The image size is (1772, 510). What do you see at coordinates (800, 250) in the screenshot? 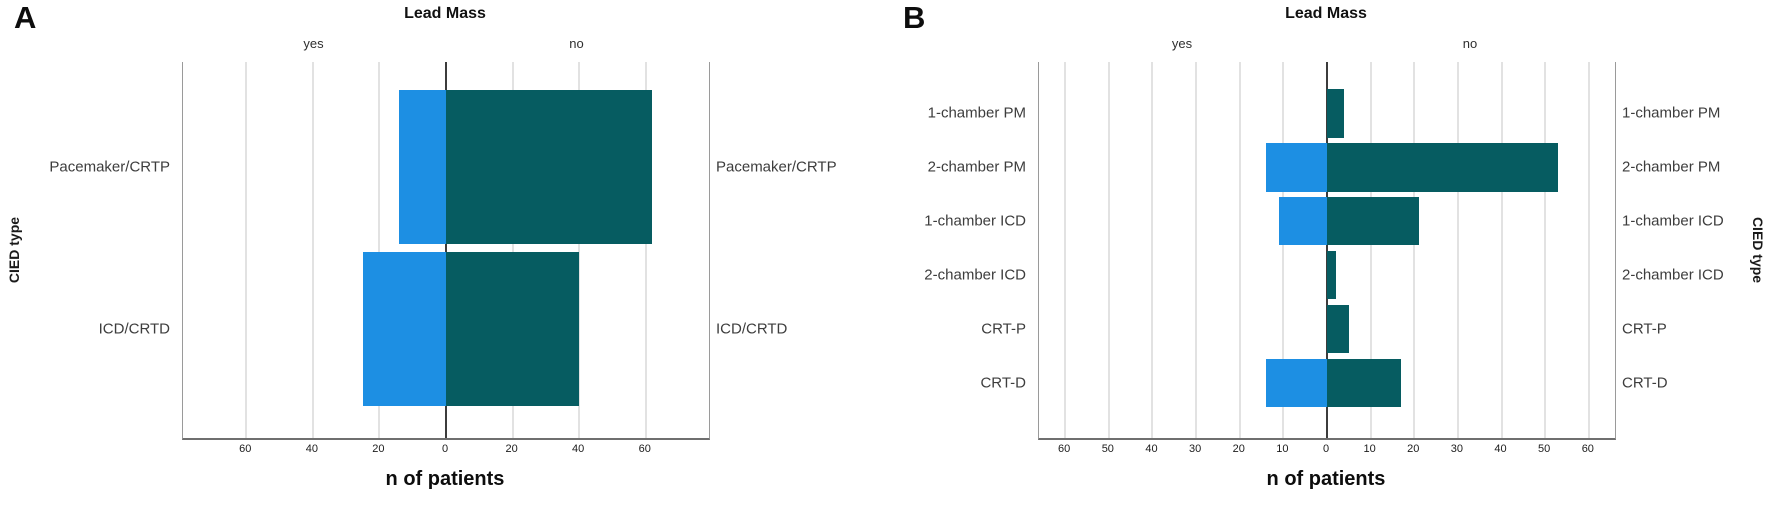
I see `category-labels-right: Pacemaker/CRTP ICD/CRTD` at bounding box center [800, 250].